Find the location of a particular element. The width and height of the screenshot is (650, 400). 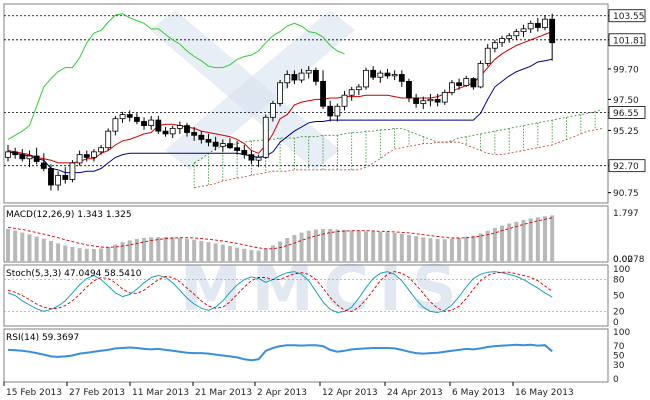

y-tick-label: 99.70 is located at coordinates (626, 70).